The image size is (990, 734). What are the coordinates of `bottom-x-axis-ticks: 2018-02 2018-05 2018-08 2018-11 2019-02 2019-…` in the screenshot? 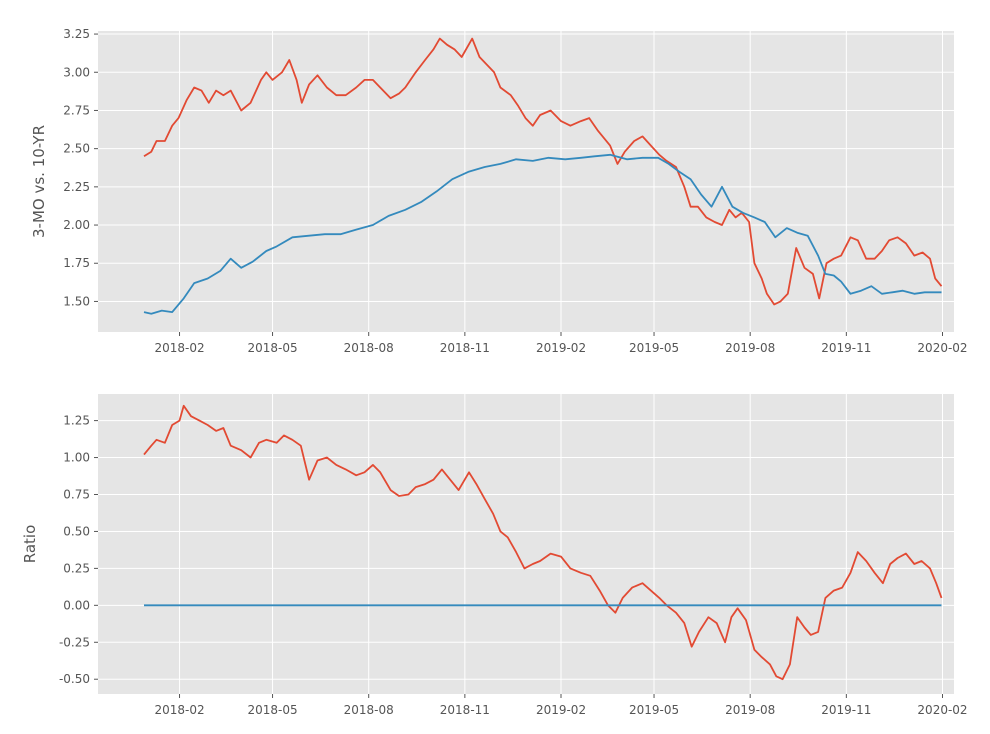 It's located at (561, 705).